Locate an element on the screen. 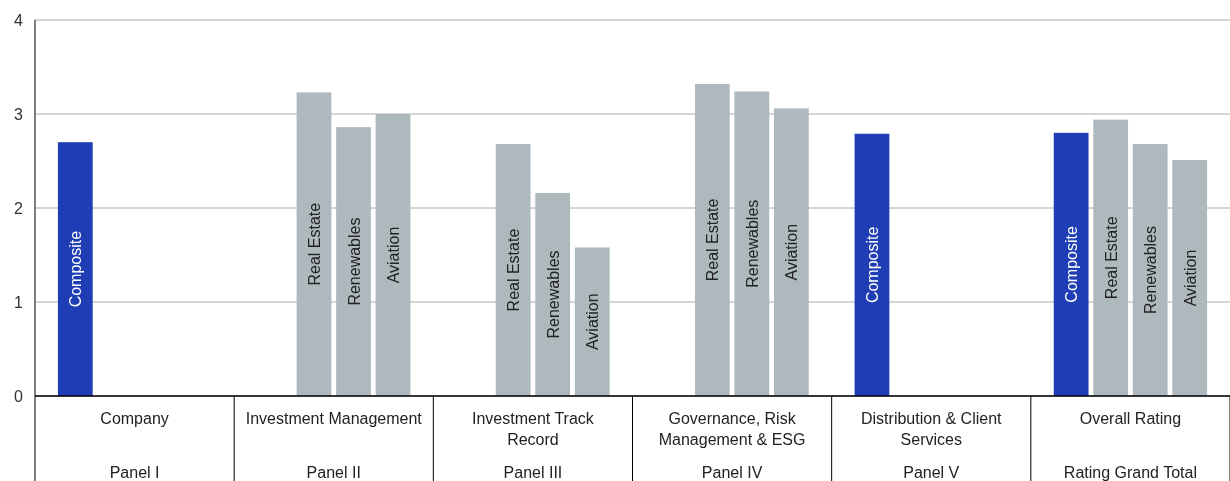  x-tick-label: Investment Track Record is located at coordinates (533, 429).